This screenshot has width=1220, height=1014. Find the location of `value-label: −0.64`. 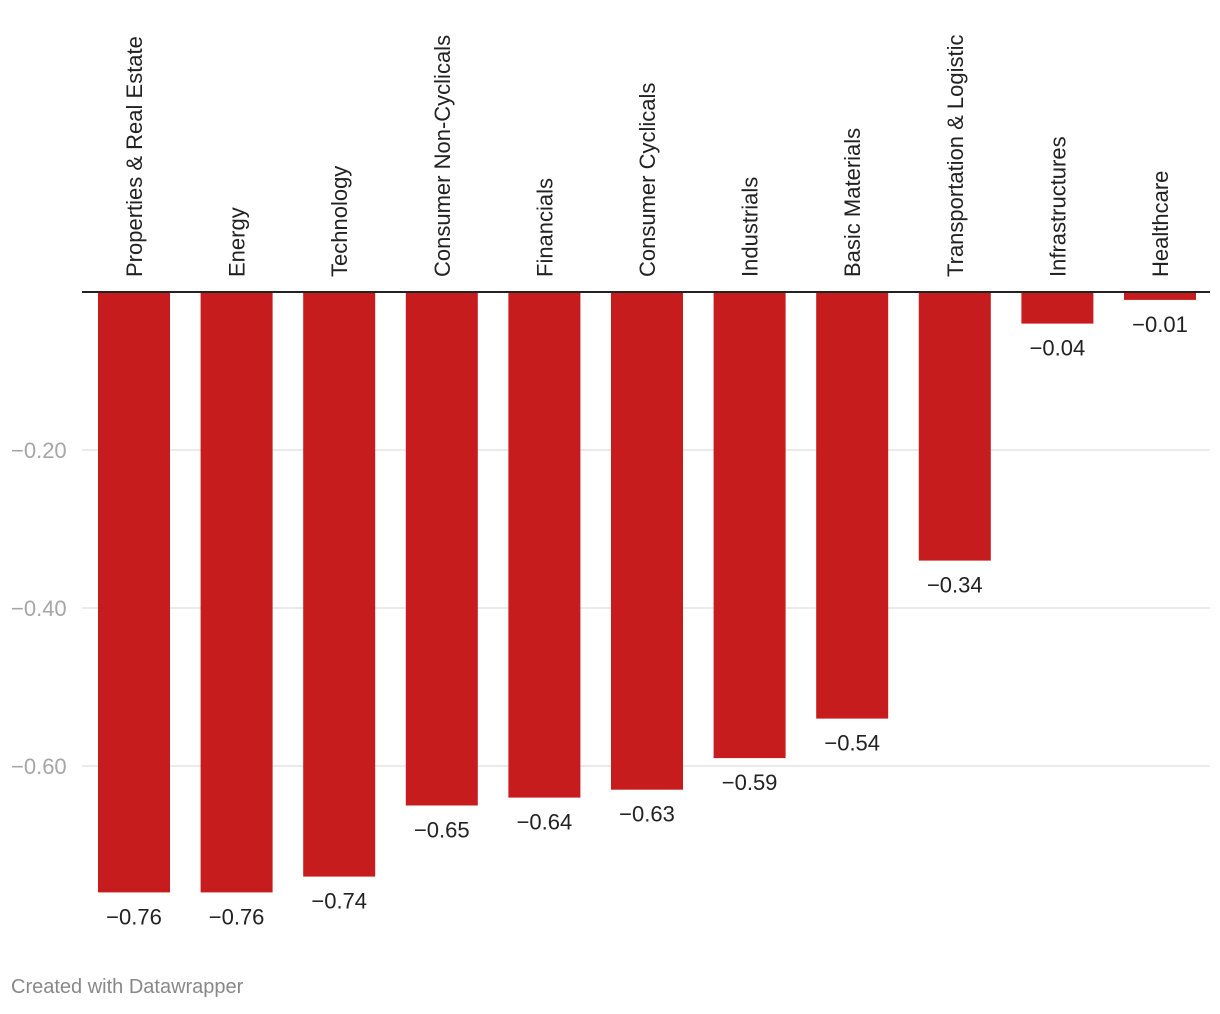

value-label: −0.64 is located at coordinates (545, 822).